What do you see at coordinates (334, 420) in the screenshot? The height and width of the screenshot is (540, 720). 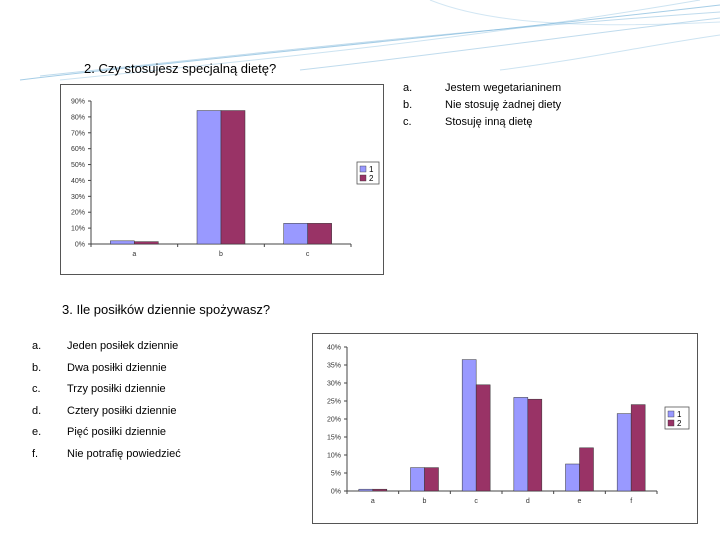 I see `chart-meals-y-tick-label: 20%` at bounding box center [334, 420].